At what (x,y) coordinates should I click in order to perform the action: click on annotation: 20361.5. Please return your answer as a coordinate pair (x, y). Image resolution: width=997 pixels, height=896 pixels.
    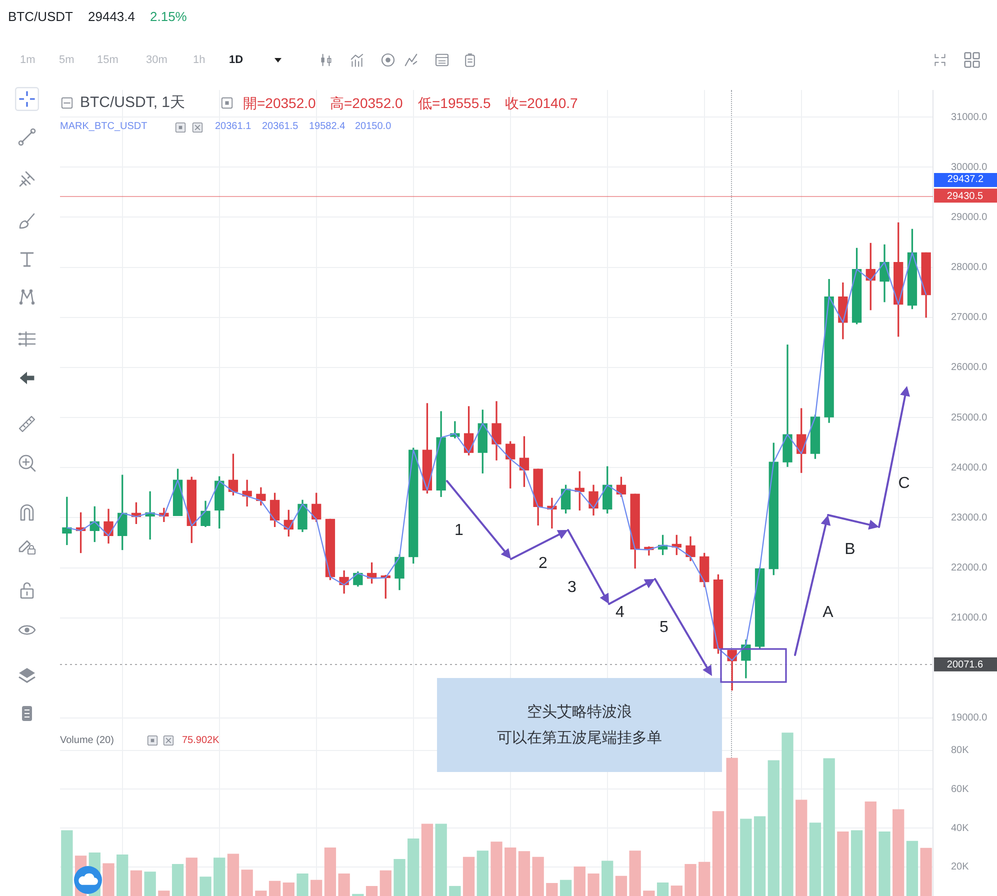
    Looking at the image, I should click on (280, 126).